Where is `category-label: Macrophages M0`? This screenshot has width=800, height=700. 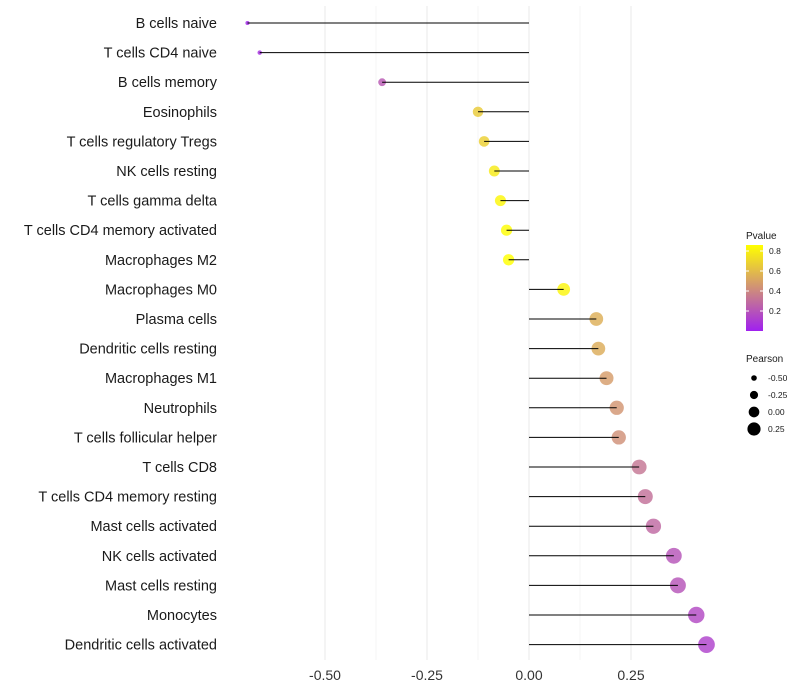 category-label: Macrophages M0 is located at coordinates (161, 290).